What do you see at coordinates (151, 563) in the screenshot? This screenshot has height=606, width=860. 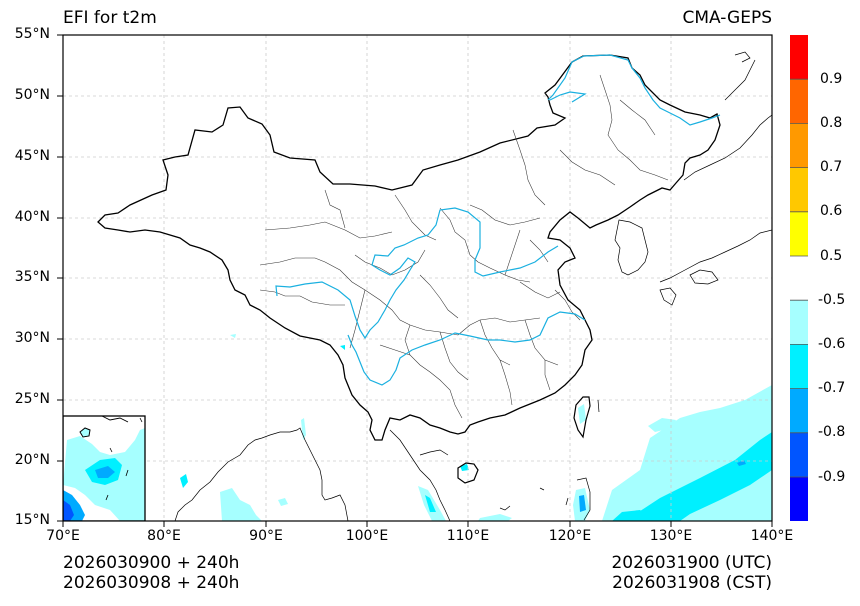 I see `init-time-utc: 2026030900 + 240h` at bounding box center [151, 563].